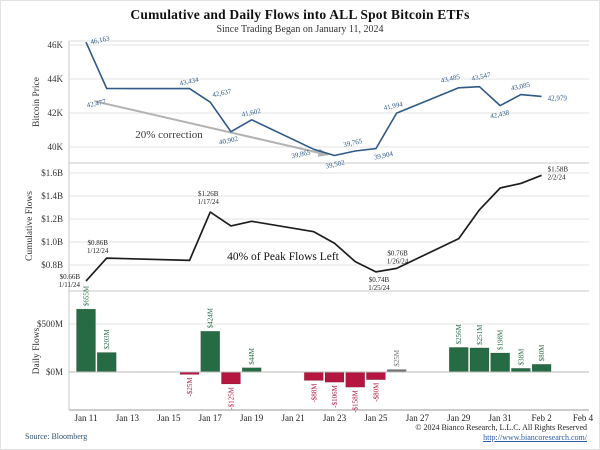 Image resolution: width=600 pixels, height=450 pixels. What do you see at coordinates (301, 154) in the screenshot?
I see `price-point-label: 39,865` at bounding box center [301, 154].